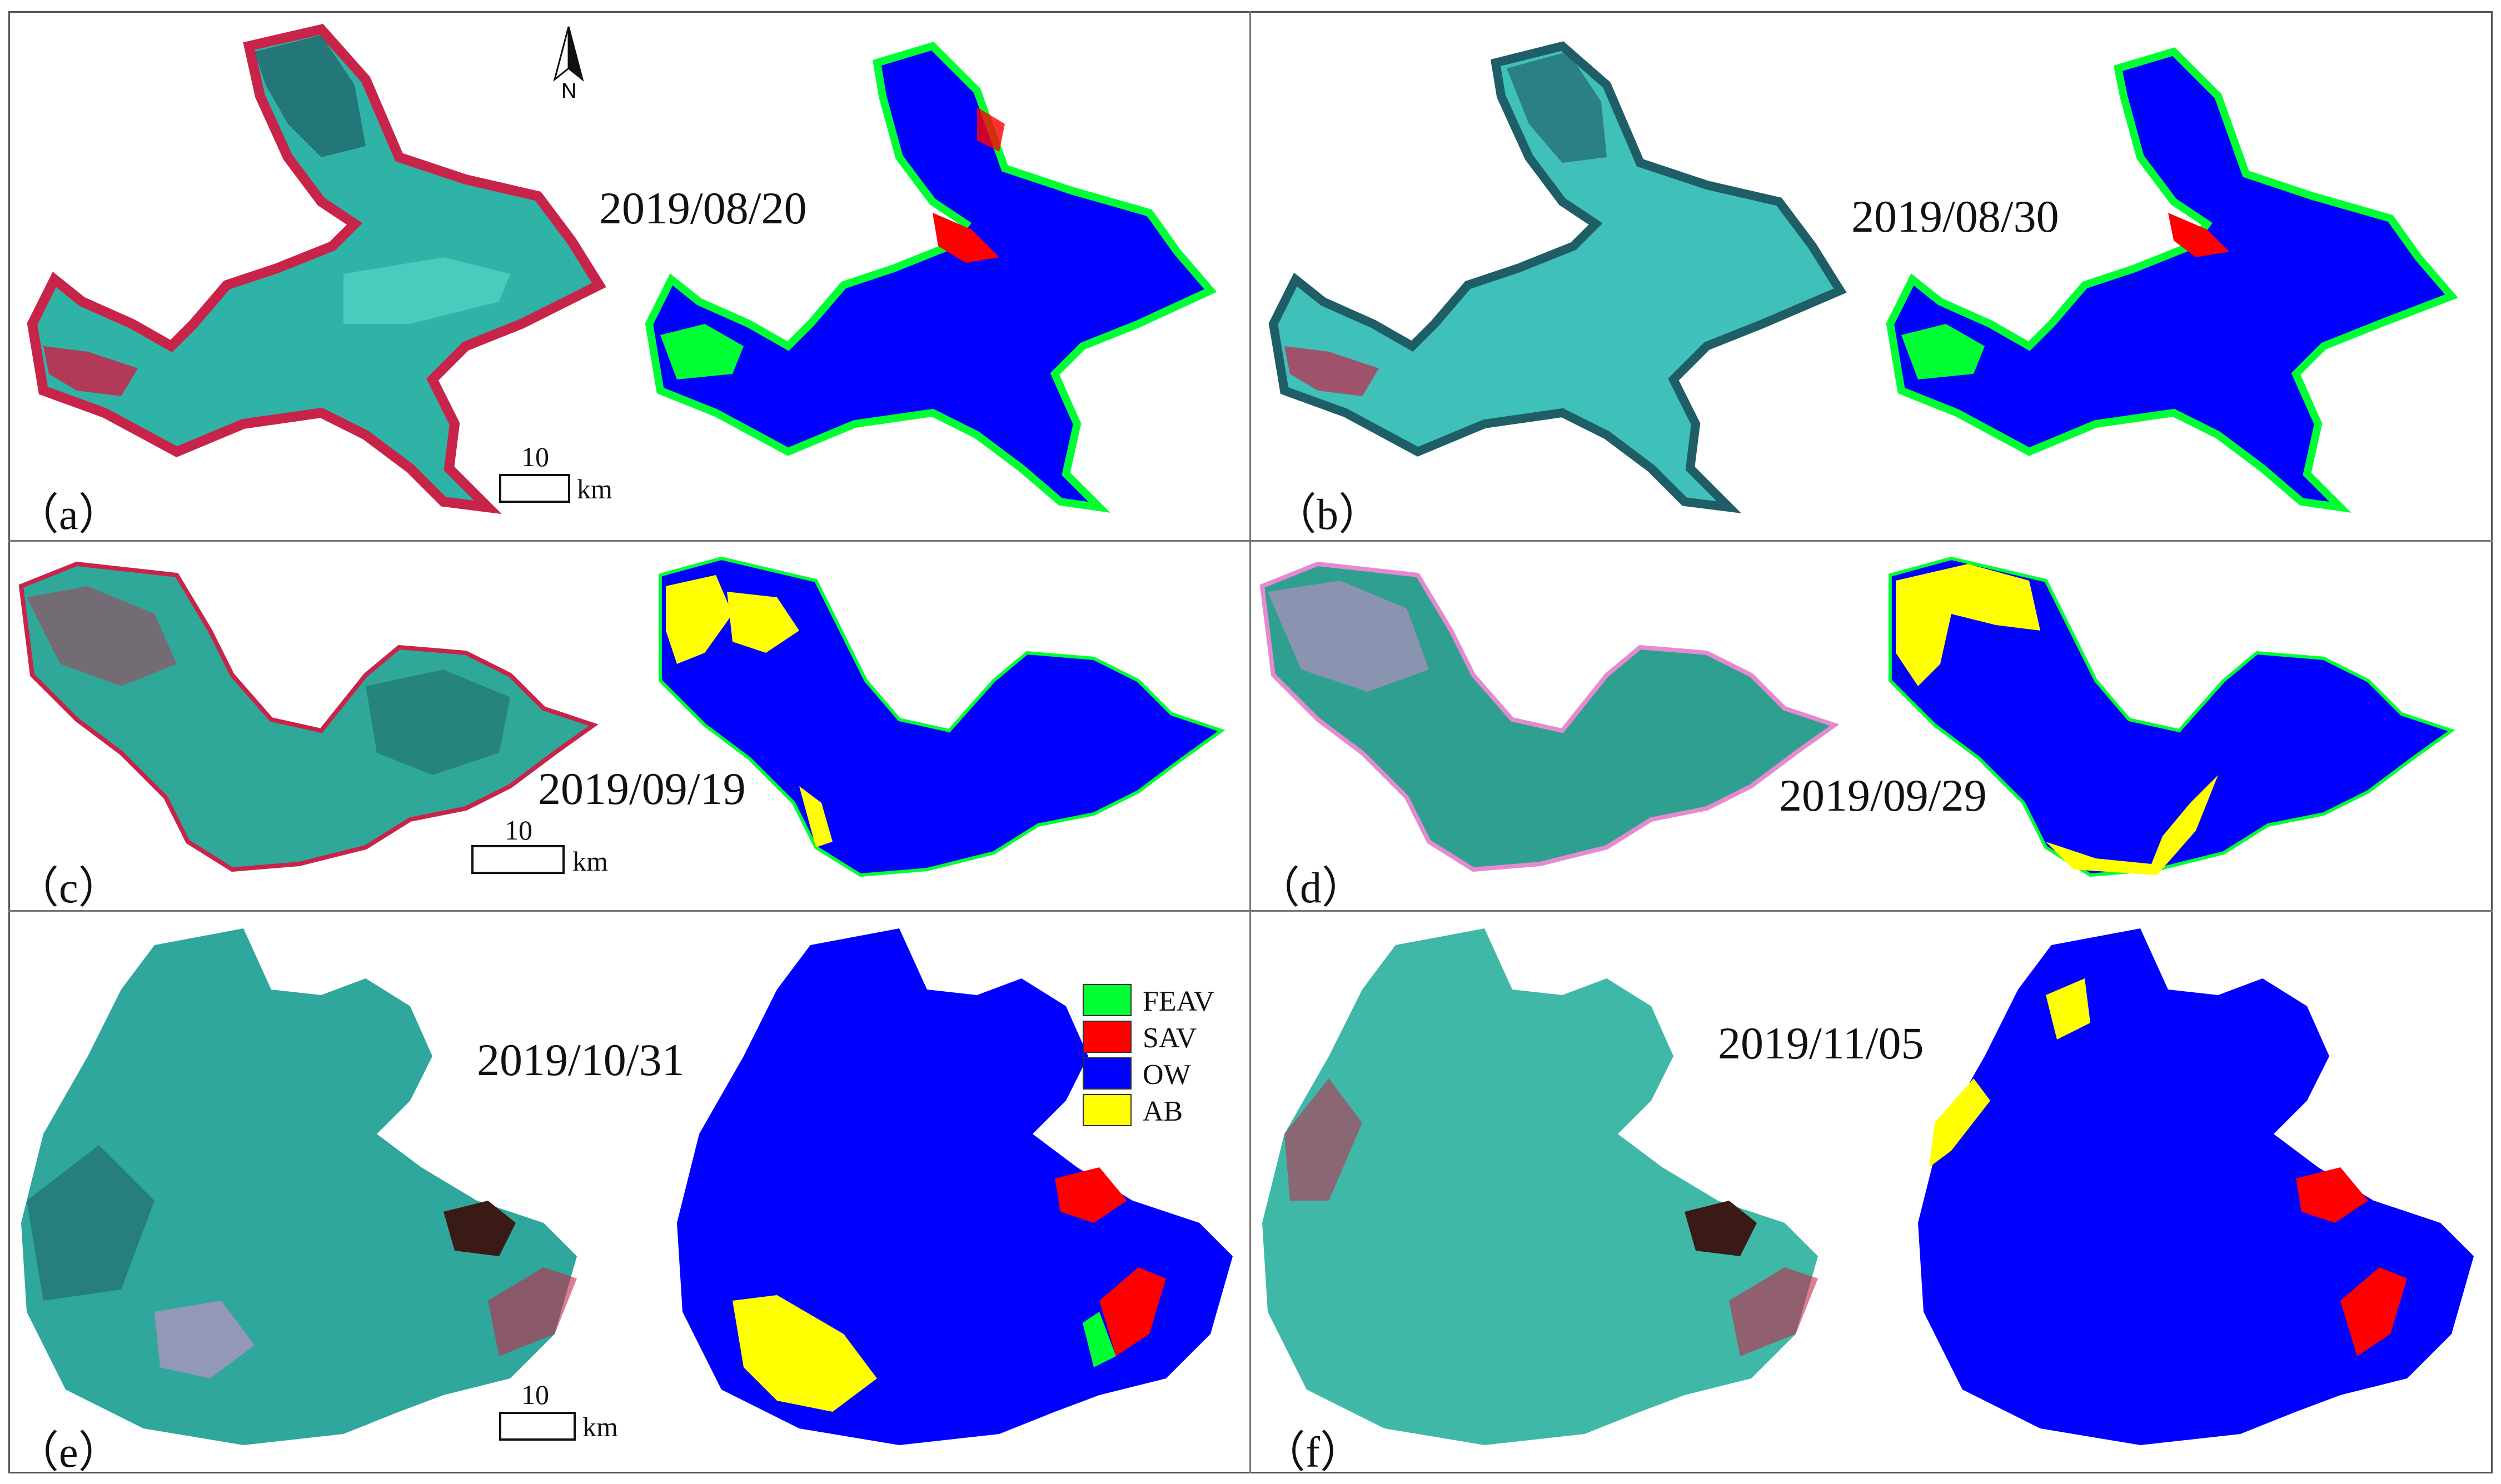 The image size is (2501, 1484). I want to click on panel-d-rgb-image, so click(1549, 716).